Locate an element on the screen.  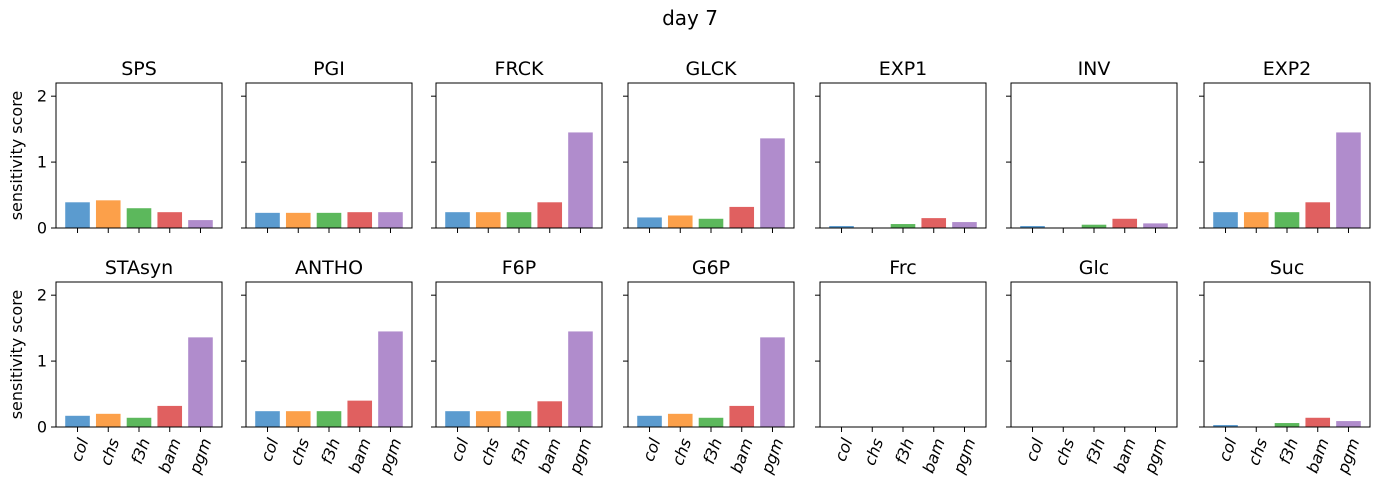
panel-exp1: EXP1 is located at coordinates (901, 145).